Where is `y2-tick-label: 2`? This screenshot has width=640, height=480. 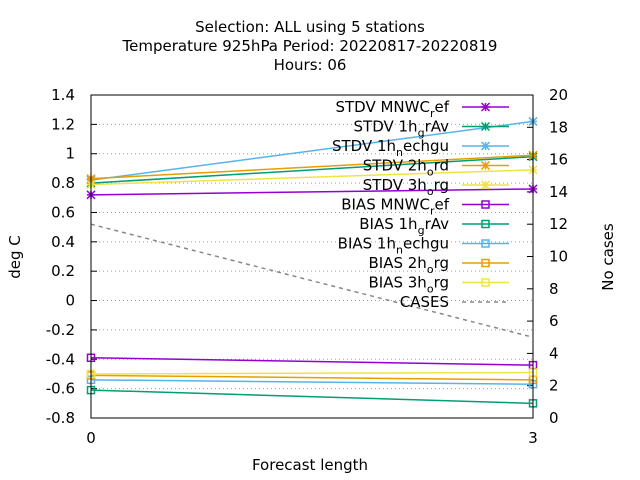 y2-tick-label: 2 is located at coordinates (554, 386).